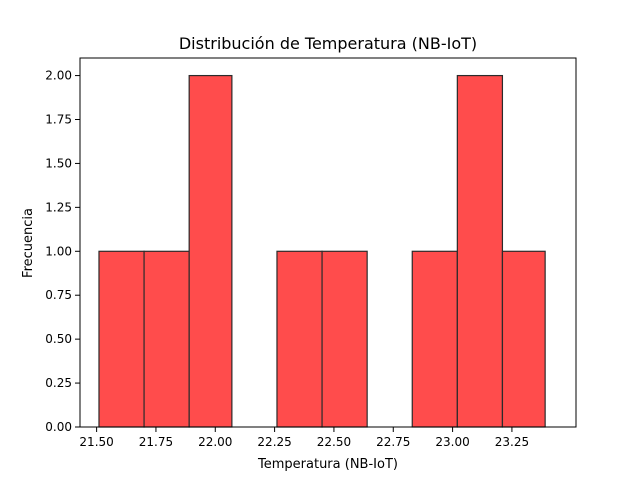 The image size is (640, 480). Describe the element at coordinates (58, 251) in the screenshot. I see `y-tick-label: 1.00` at that location.